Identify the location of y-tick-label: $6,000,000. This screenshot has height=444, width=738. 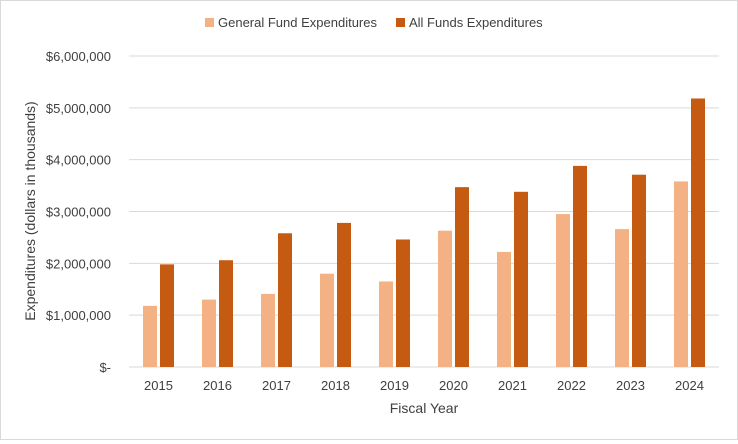
(78, 56).